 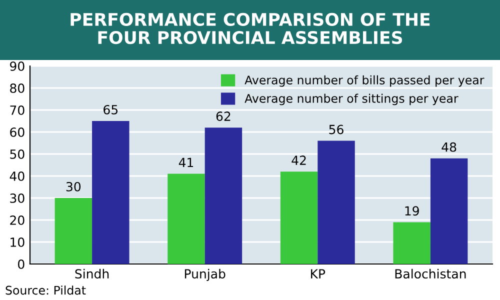 What do you see at coordinates (46, 290) in the screenshot?
I see `source-note: Source: Pildat` at bounding box center [46, 290].